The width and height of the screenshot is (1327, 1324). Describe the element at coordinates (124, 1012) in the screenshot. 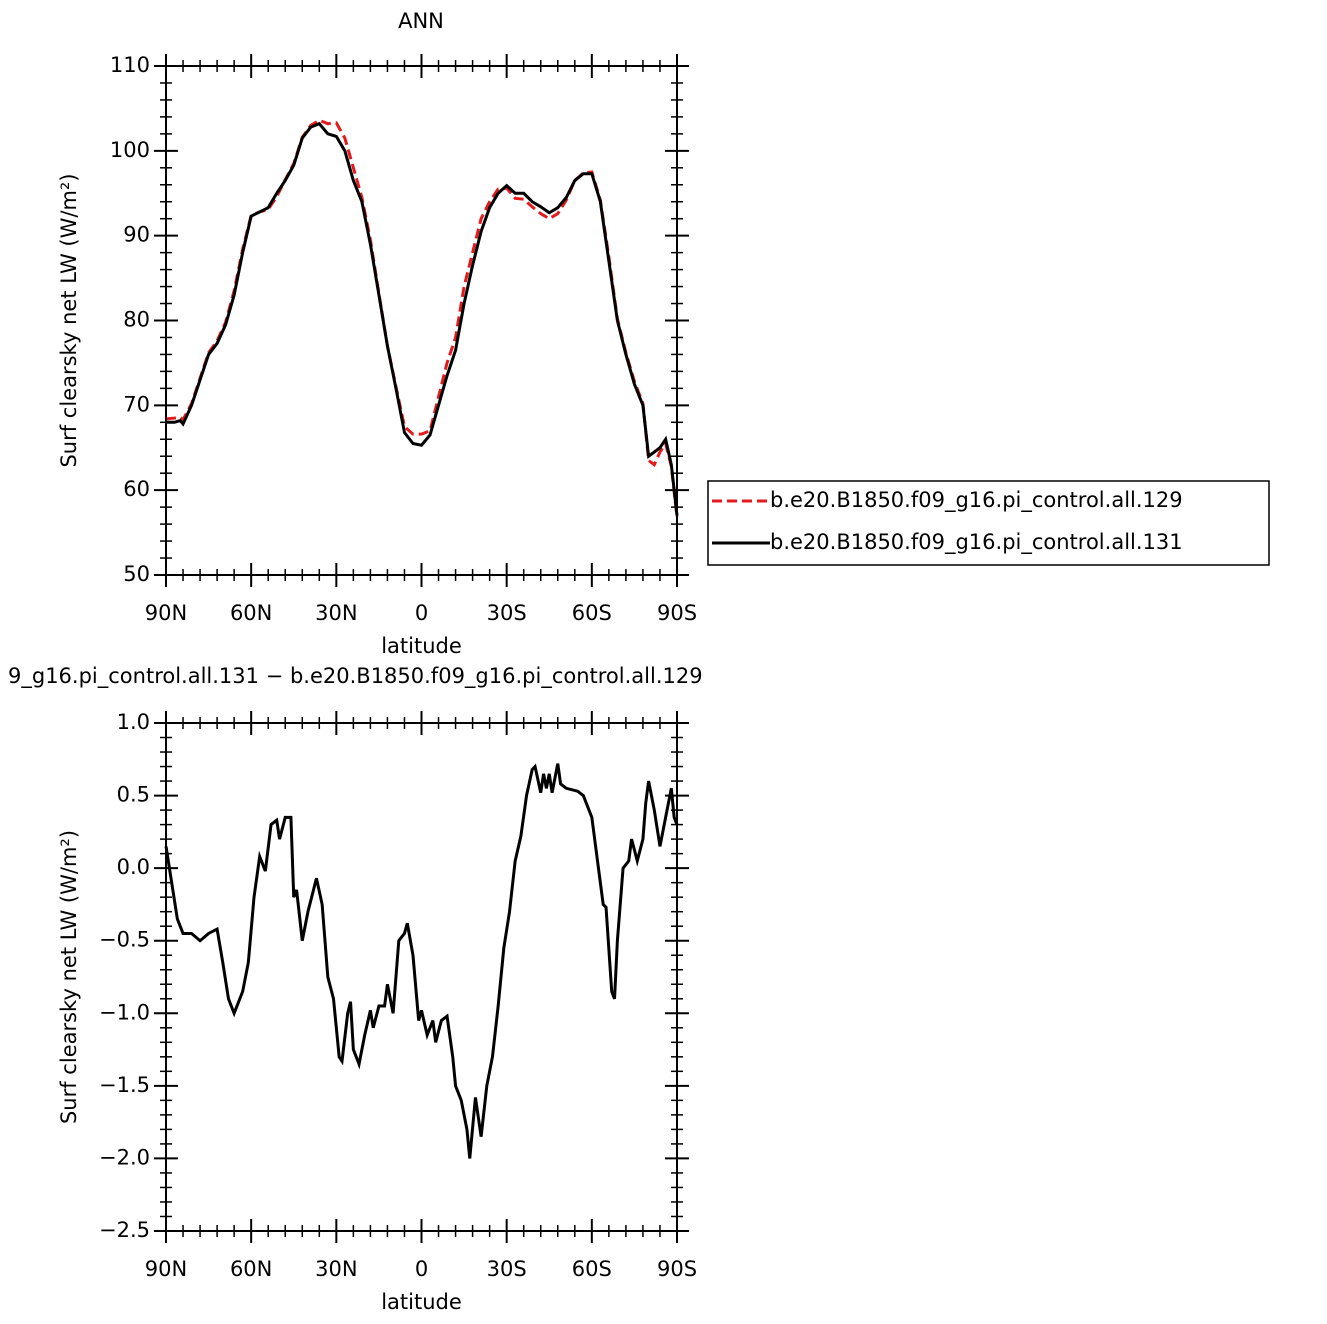

I see `y-tick-label: −1.0` at that location.